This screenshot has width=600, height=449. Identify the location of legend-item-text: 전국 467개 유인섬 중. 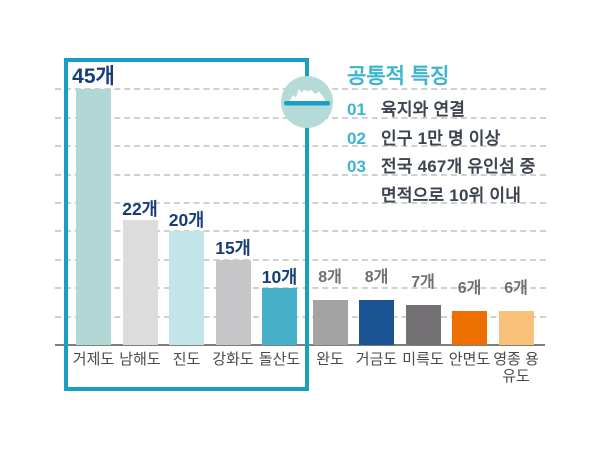
(458, 166).